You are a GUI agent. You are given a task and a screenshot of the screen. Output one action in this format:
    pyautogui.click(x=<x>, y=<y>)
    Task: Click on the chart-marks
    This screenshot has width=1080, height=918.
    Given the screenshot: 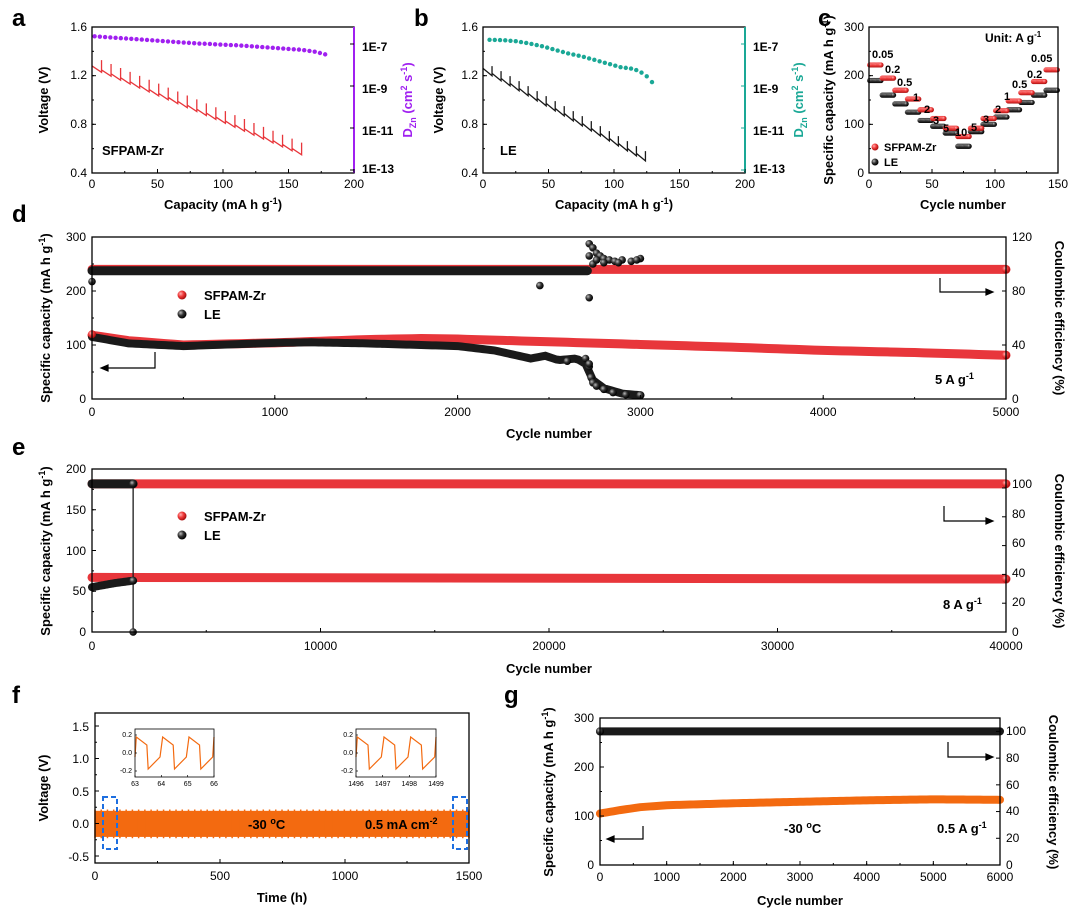 What is the action you would take?
    pyautogui.click(x=963, y=105)
    